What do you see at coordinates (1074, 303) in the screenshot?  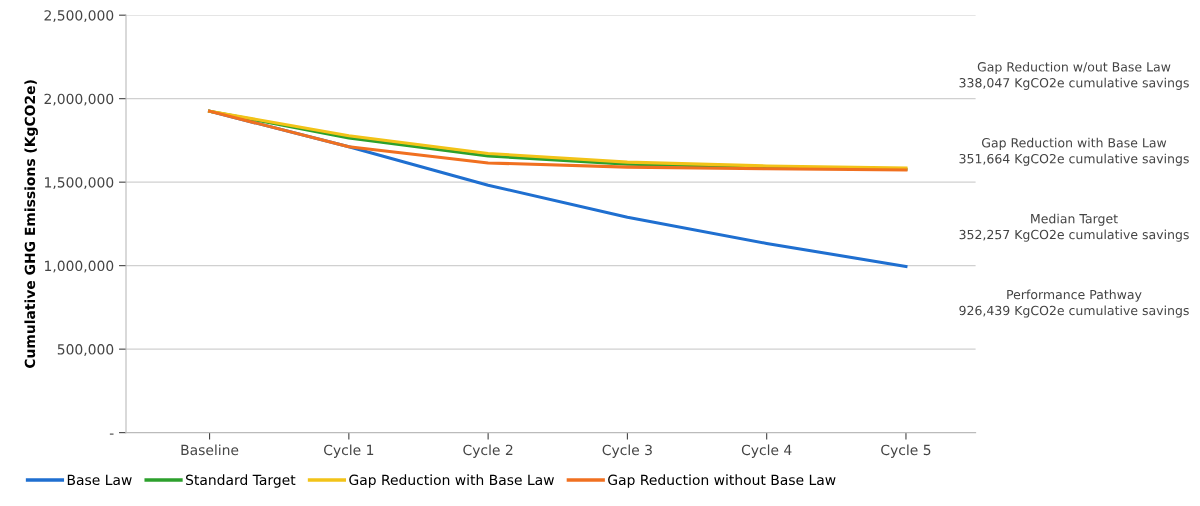 I see `annotation: Performance Pathway 926,439 KgCO2e cumulative savings` at bounding box center [1074, 303].